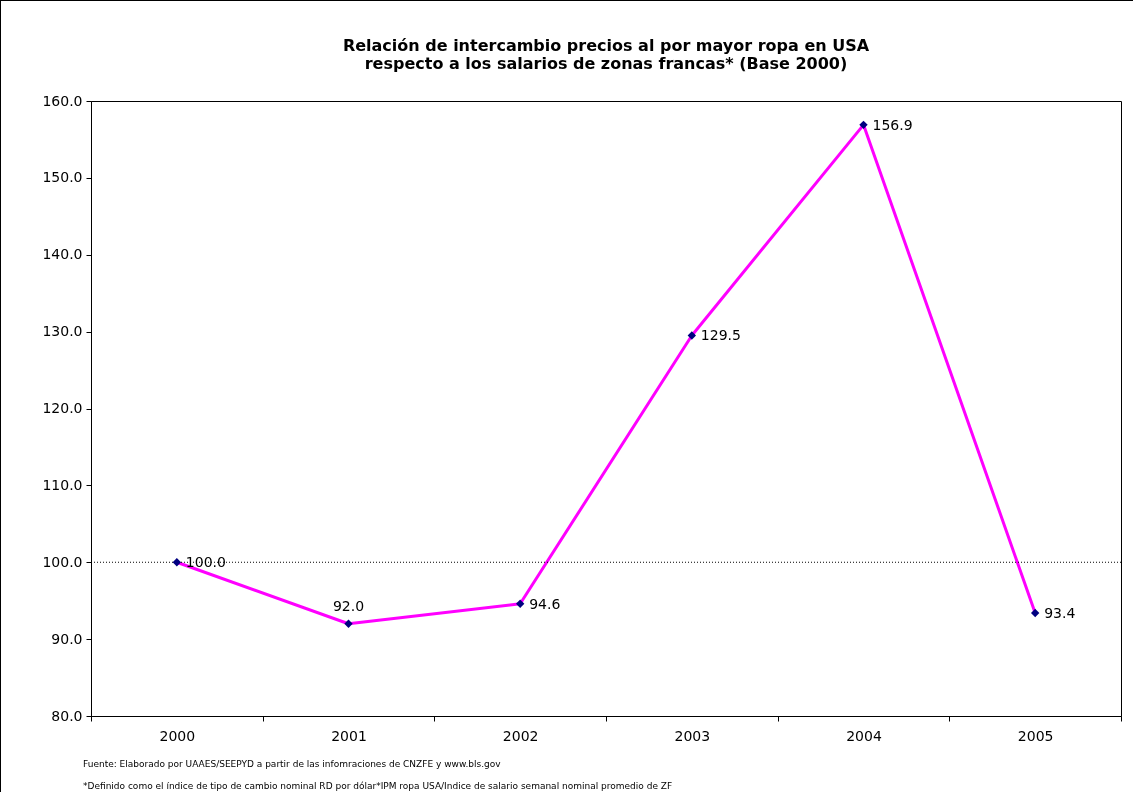 This screenshot has height=792, width=1133. What do you see at coordinates (606, 45) in the screenshot?
I see `text: Relación de intercambio precios al por mayor ropa en USA` at bounding box center [606, 45].